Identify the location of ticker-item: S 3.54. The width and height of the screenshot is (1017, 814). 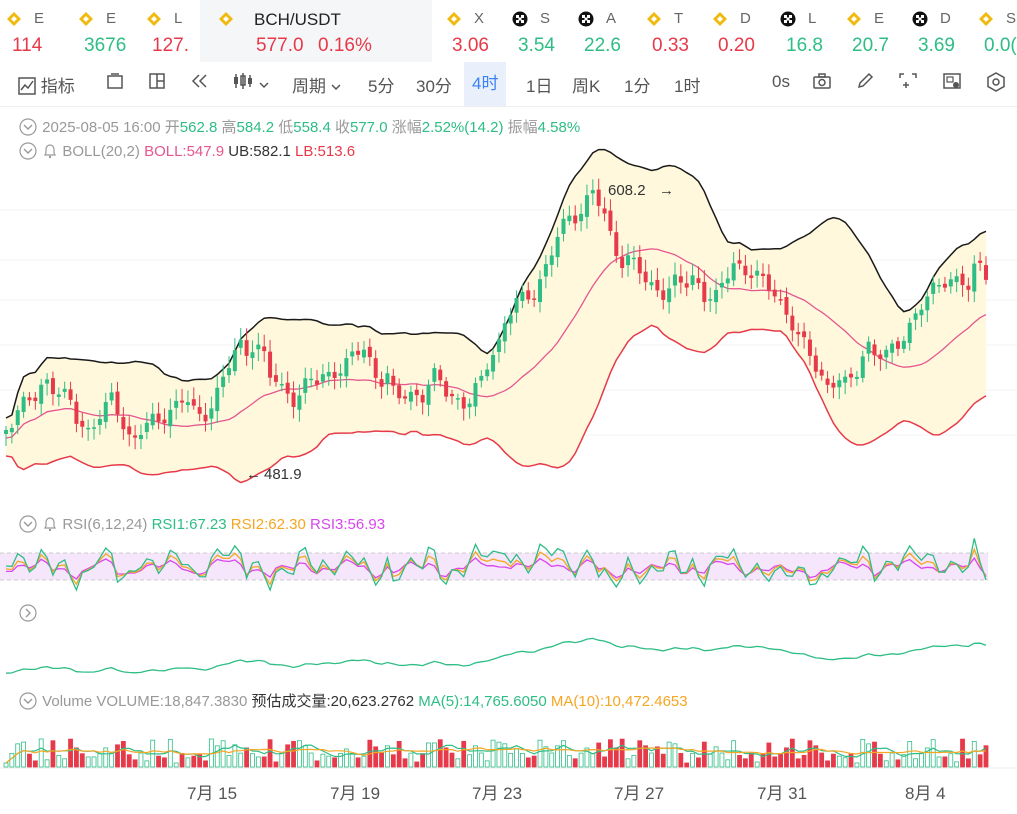
(537, 31).